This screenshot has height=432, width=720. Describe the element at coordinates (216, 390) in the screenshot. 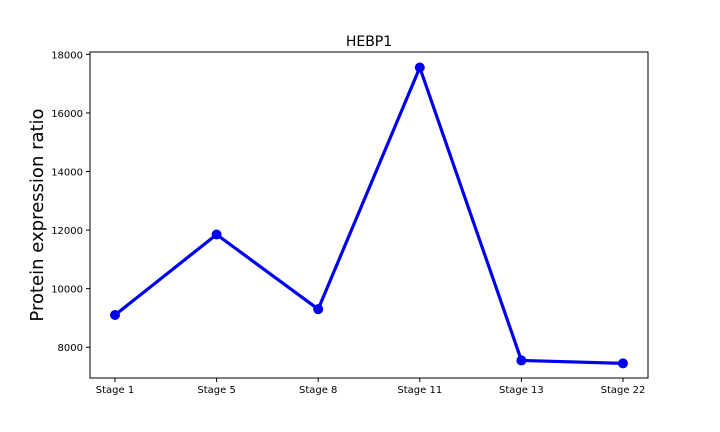

I see `x-tick-label: Stage 5` at that location.